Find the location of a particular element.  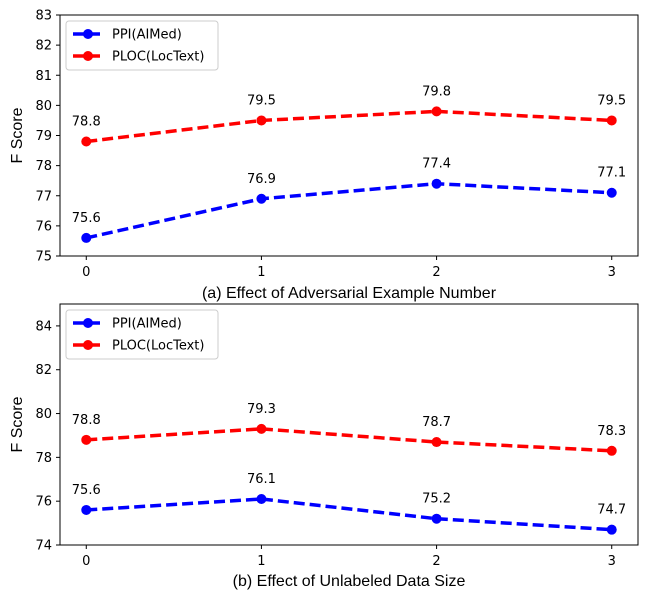

x-axis-label: (b) Effect of Unlabeled Data Size is located at coordinates (349, 581).